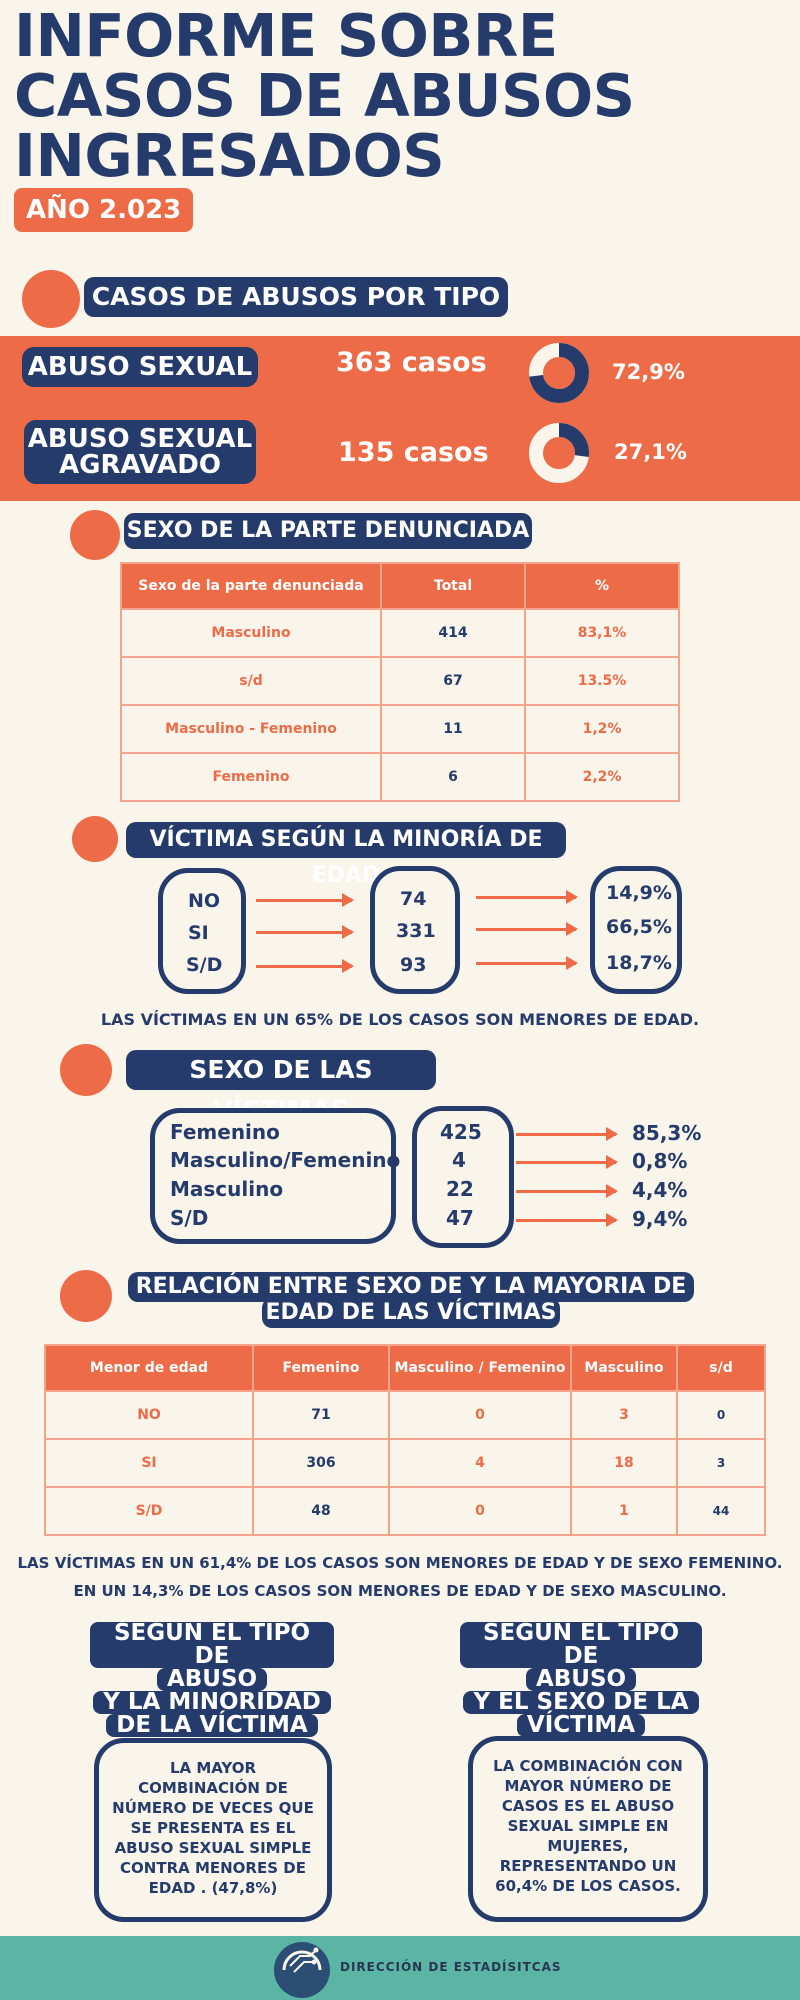 The width and height of the screenshot is (800, 2000). What do you see at coordinates (624, 1368) in the screenshot?
I see `relacion-header: Masculino` at bounding box center [624, 1368].